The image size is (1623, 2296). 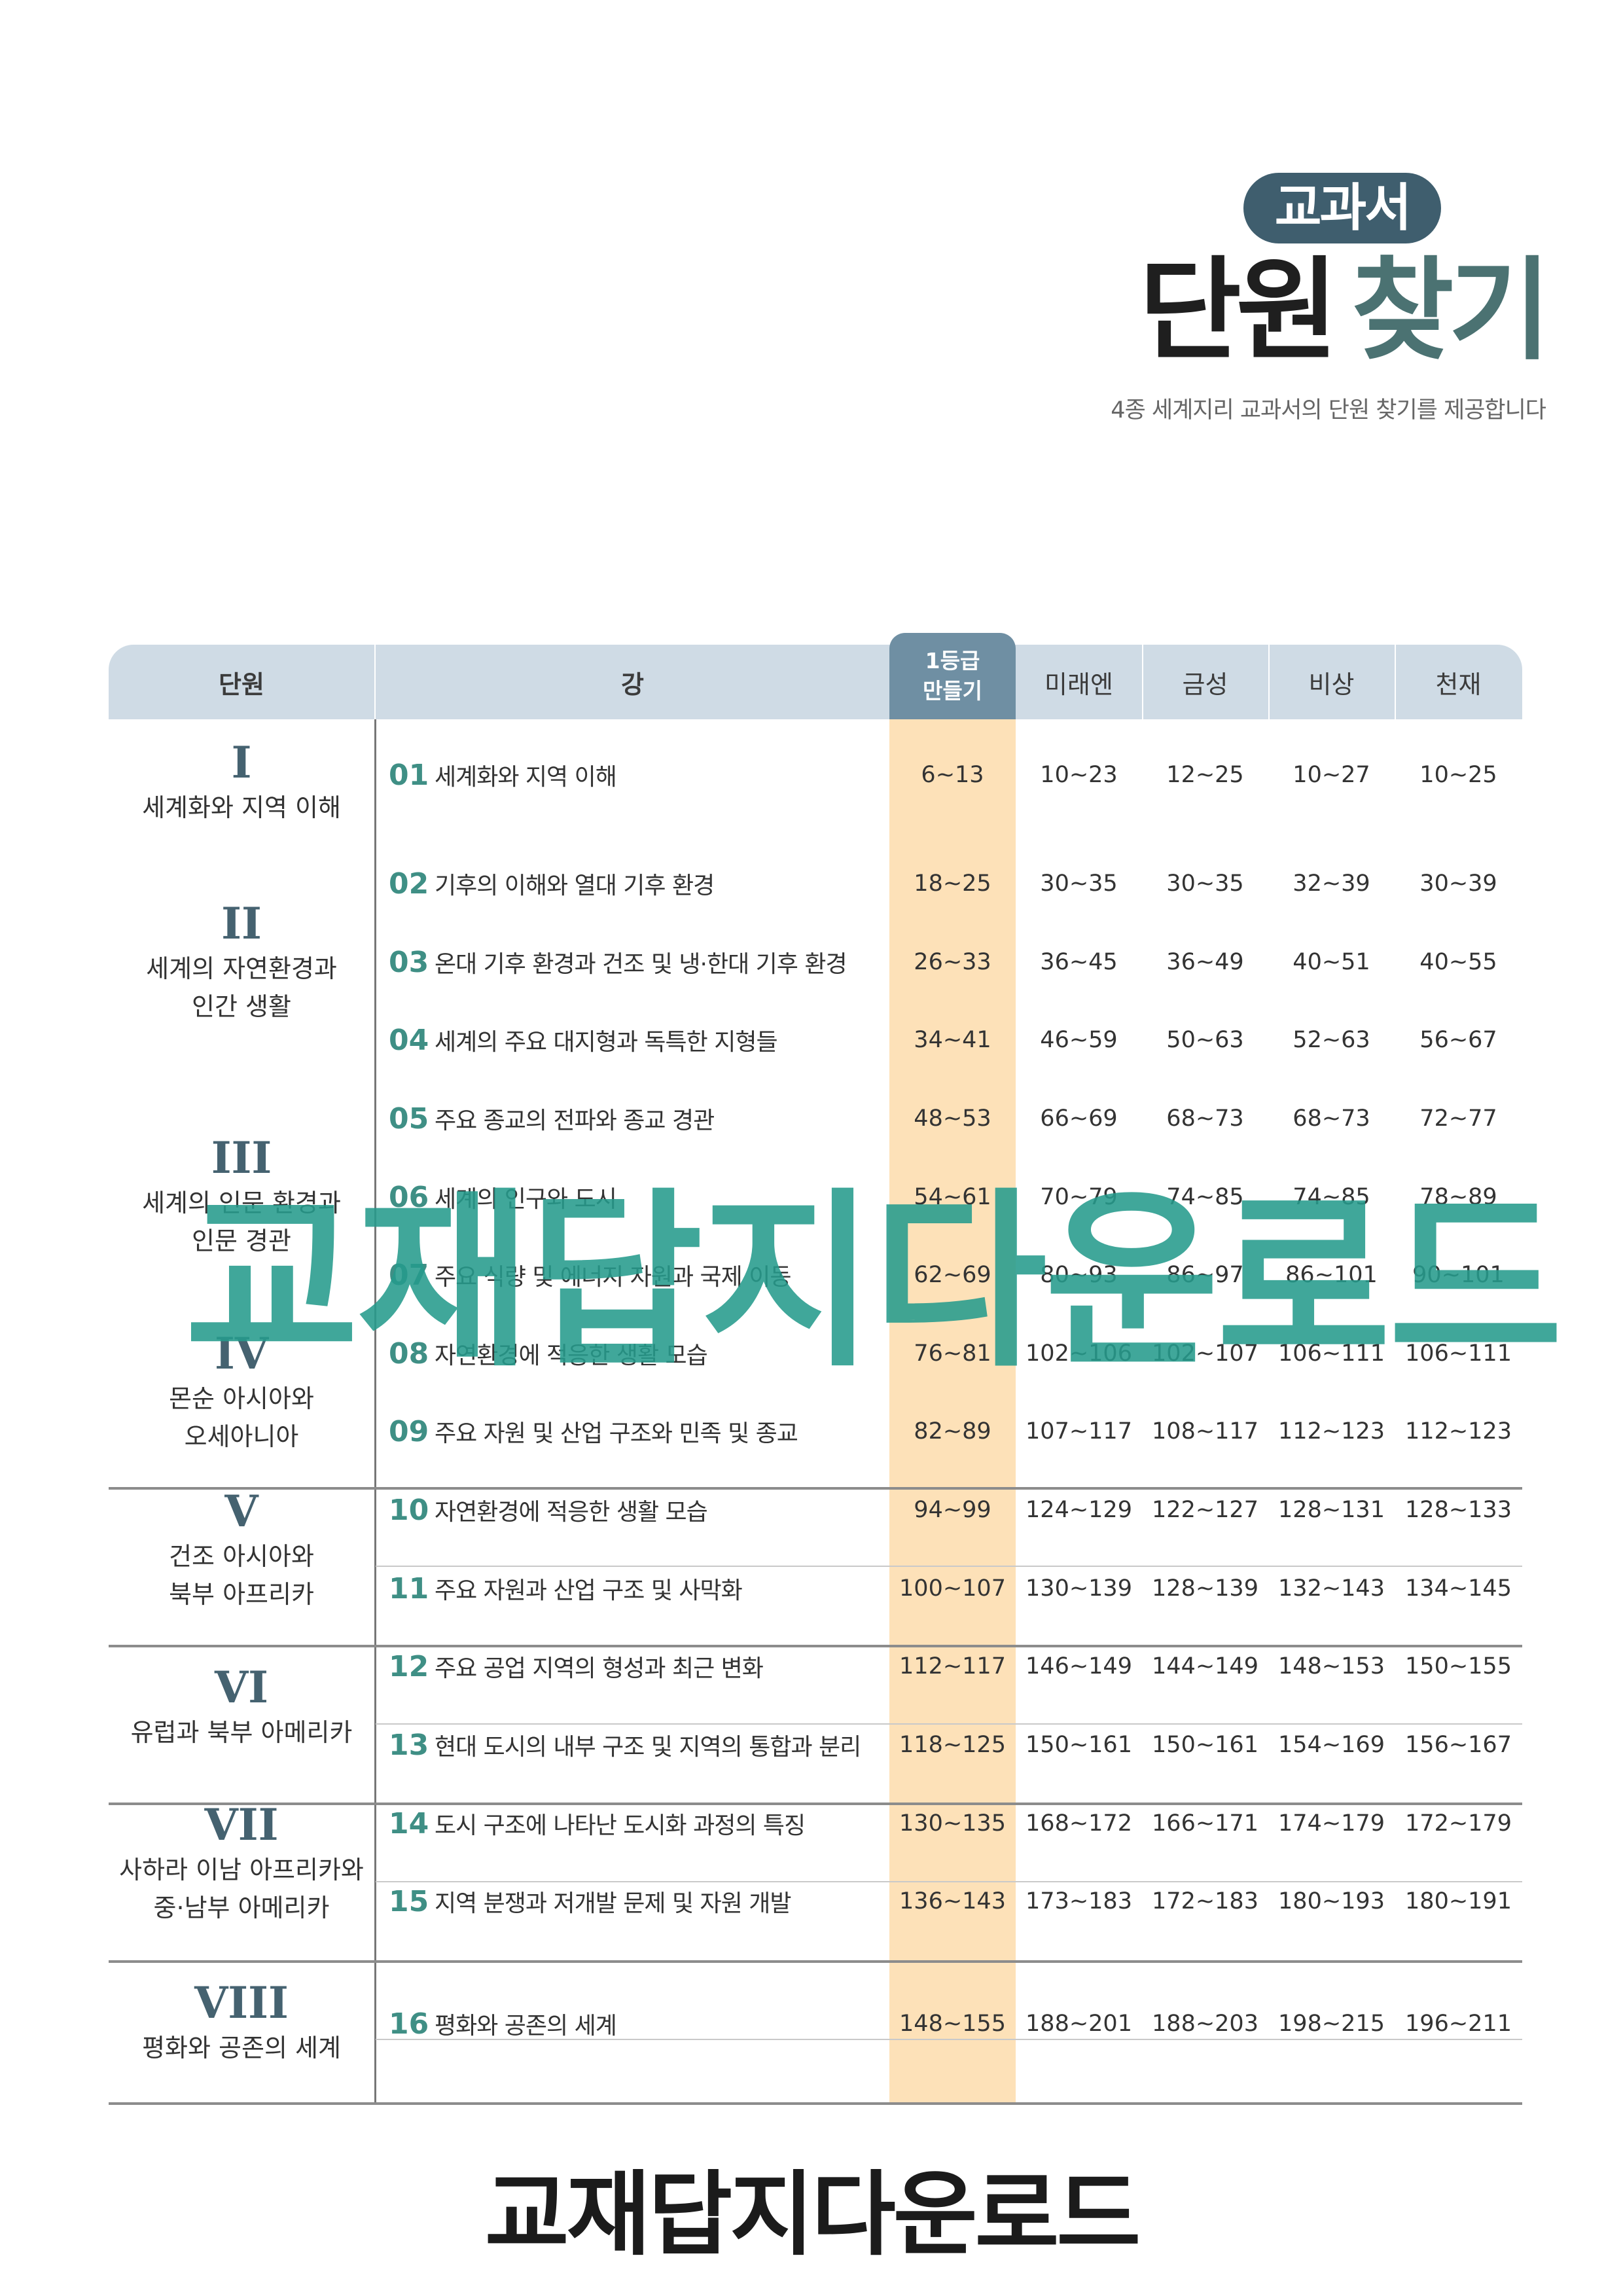 I want to click on unit-6: VI 유럽과 북부 아메리카, so click(x=241, y=1706).